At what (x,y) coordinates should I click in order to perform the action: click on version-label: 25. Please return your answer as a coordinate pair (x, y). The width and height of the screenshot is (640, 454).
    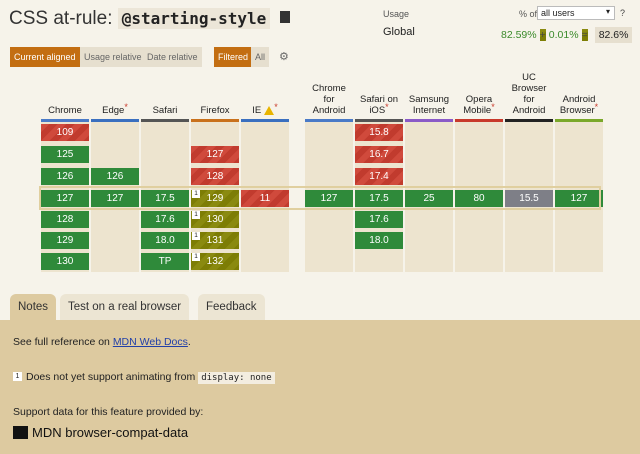
    Looking at the image, I should click on (429, 198).